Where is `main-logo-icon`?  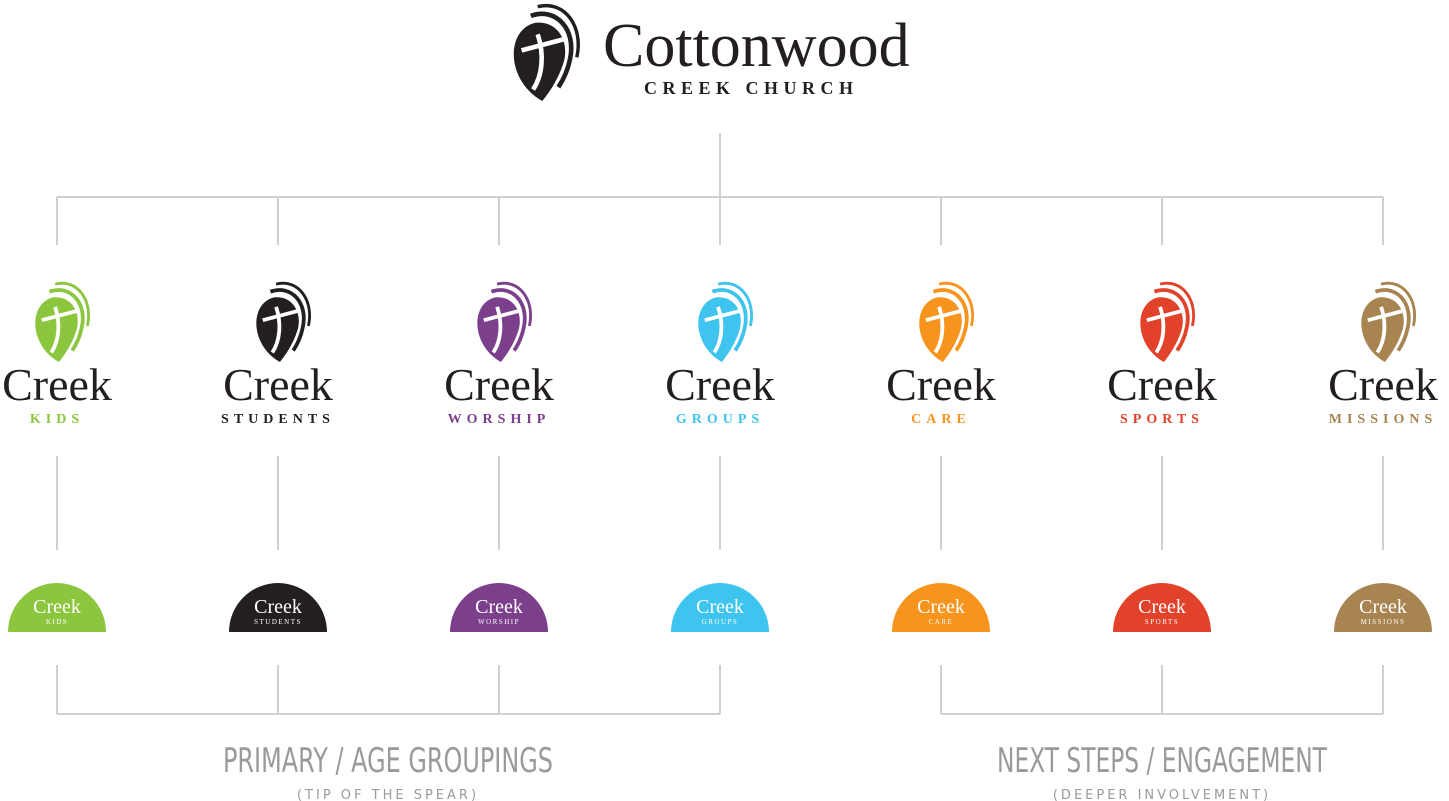
main-logo-icon is located at coordinates (546, 52).